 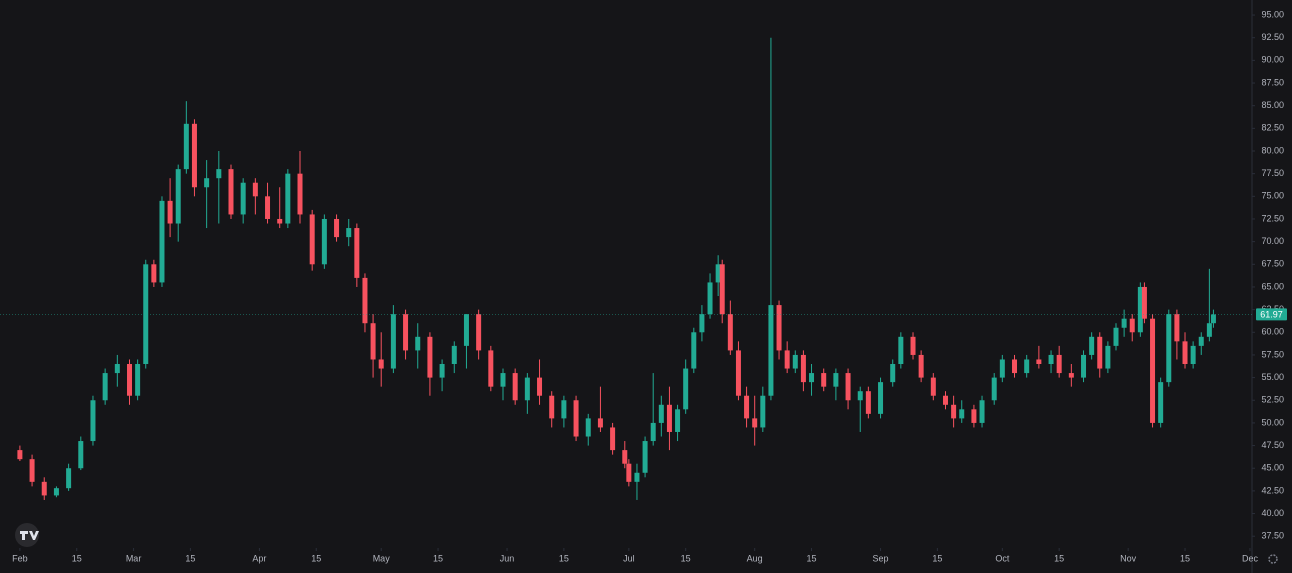 What do you see at coordinates (1271, 314) in the screenshot?
I see `last-price-label: 61.97` at bounding box center [1271, 314].